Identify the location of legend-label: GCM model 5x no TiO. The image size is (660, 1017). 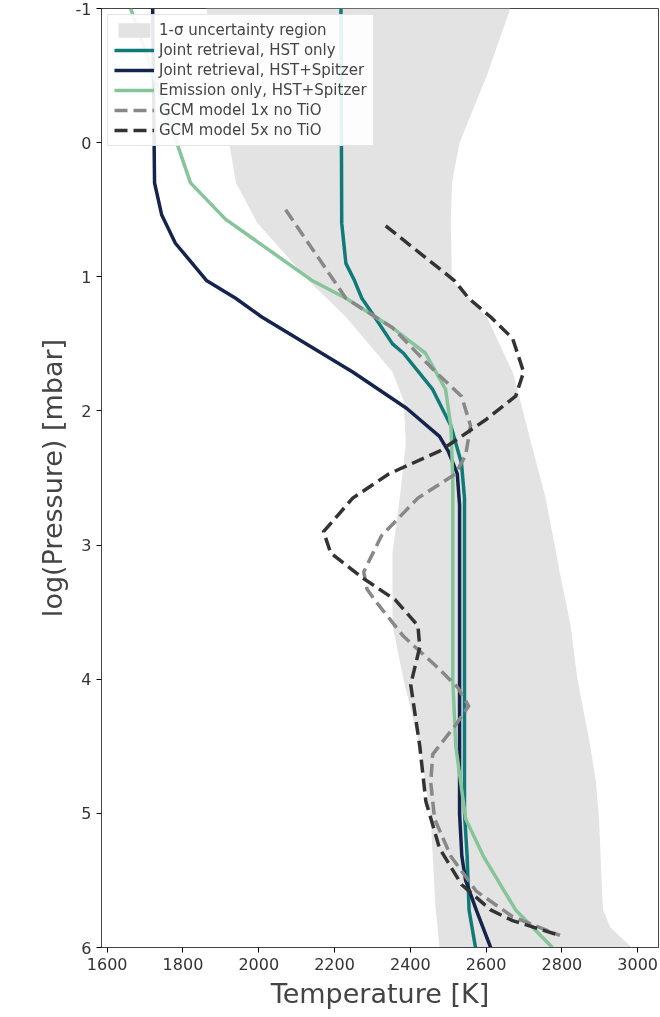
(240, 130).